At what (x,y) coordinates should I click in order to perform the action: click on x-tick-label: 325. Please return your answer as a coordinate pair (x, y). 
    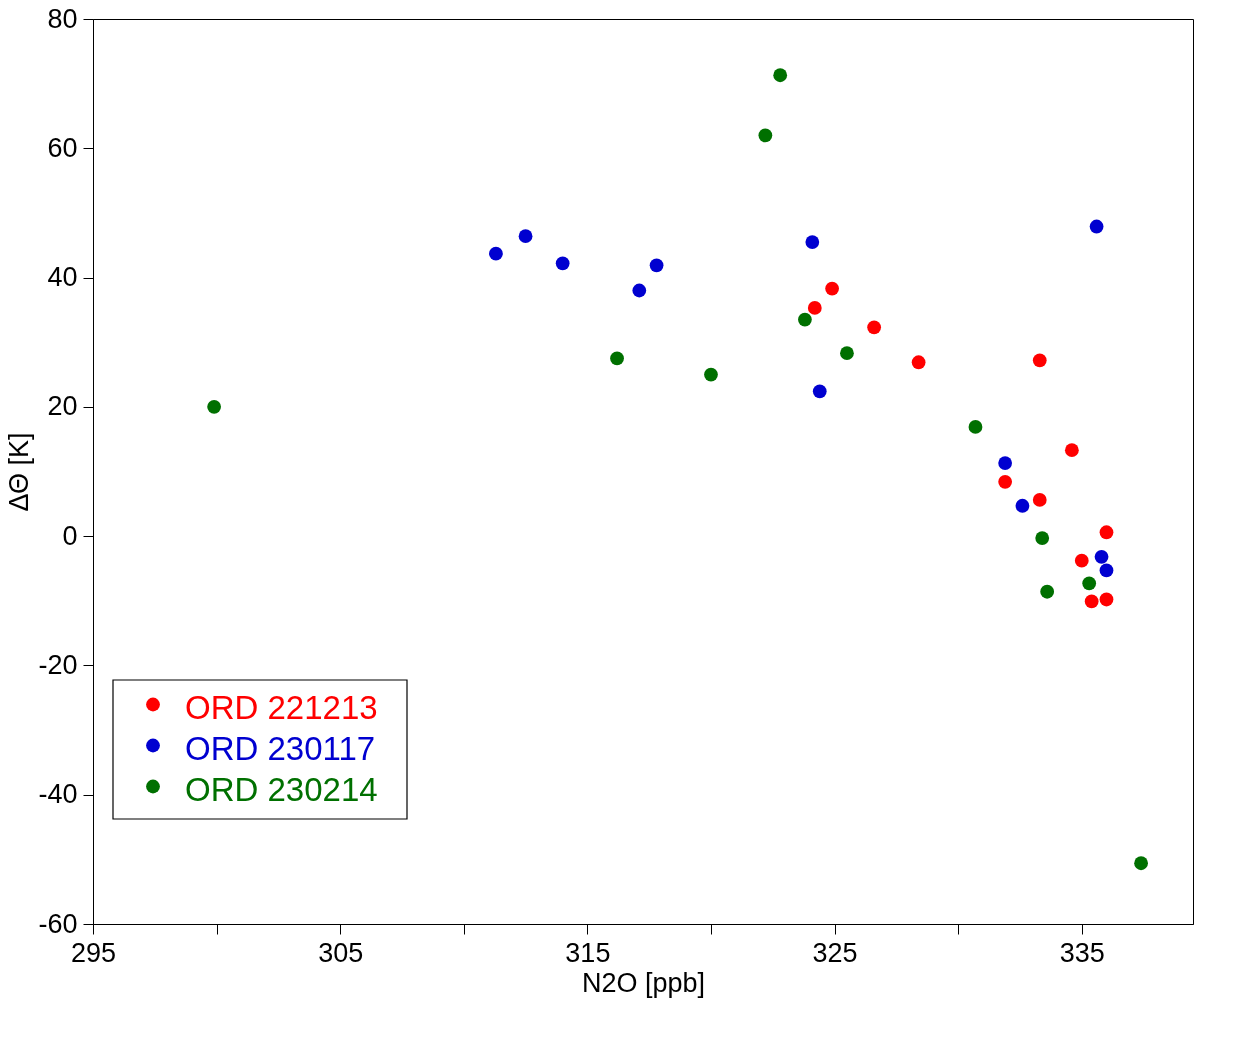
    Looking at the image, I should click on (835, 952).